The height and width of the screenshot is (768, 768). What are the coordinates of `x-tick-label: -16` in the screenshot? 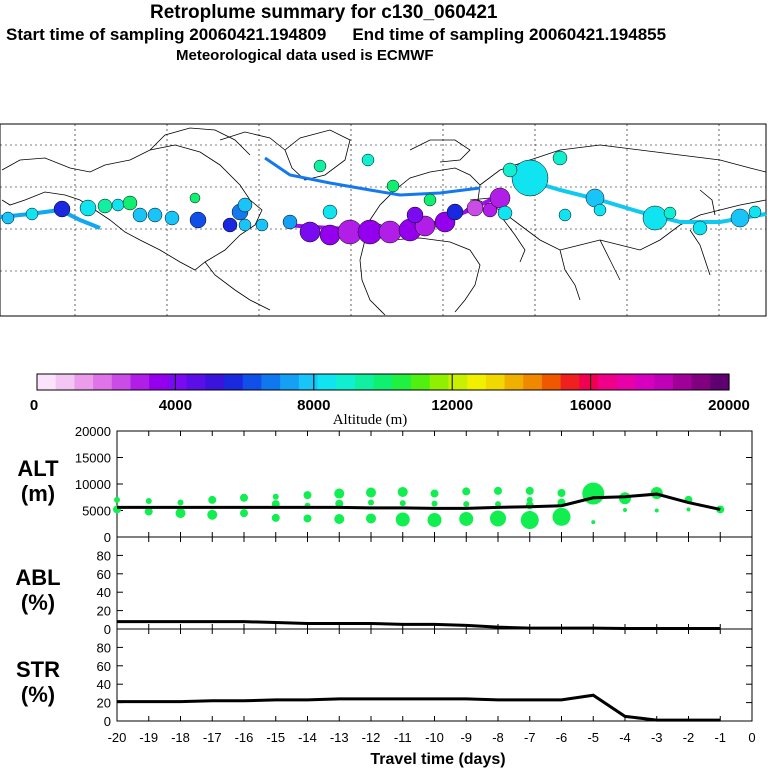 It's located at (244, 737).